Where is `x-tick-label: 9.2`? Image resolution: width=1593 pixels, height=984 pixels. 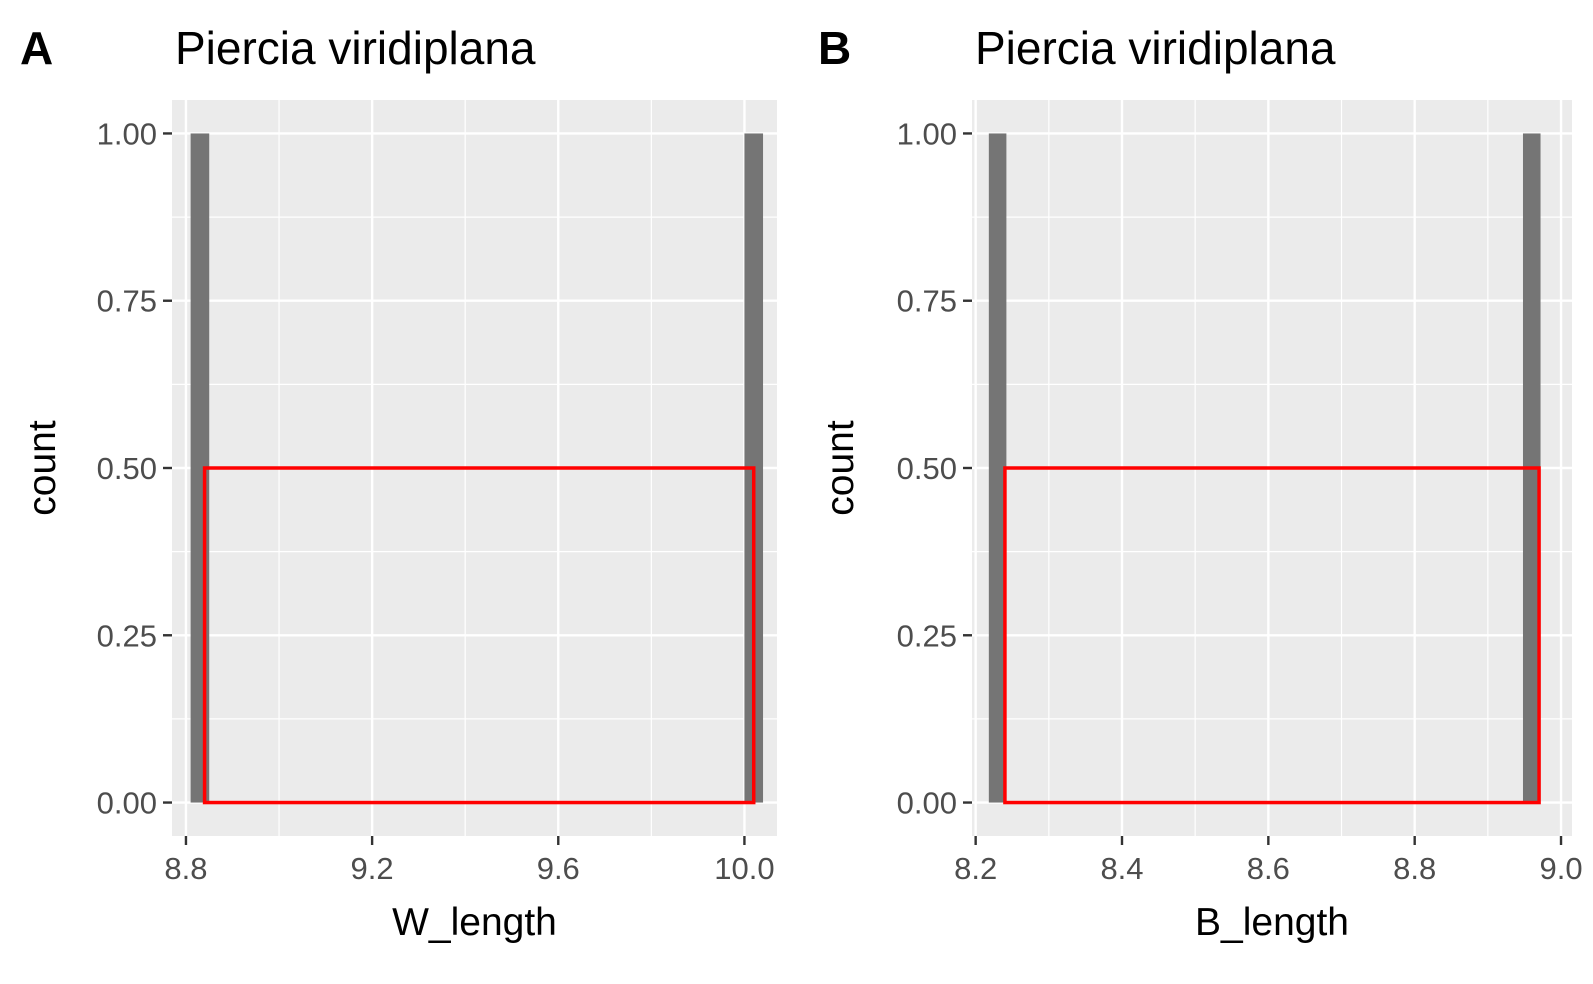 x-tick-label: 9.2 is located at coordinates (372, 868).